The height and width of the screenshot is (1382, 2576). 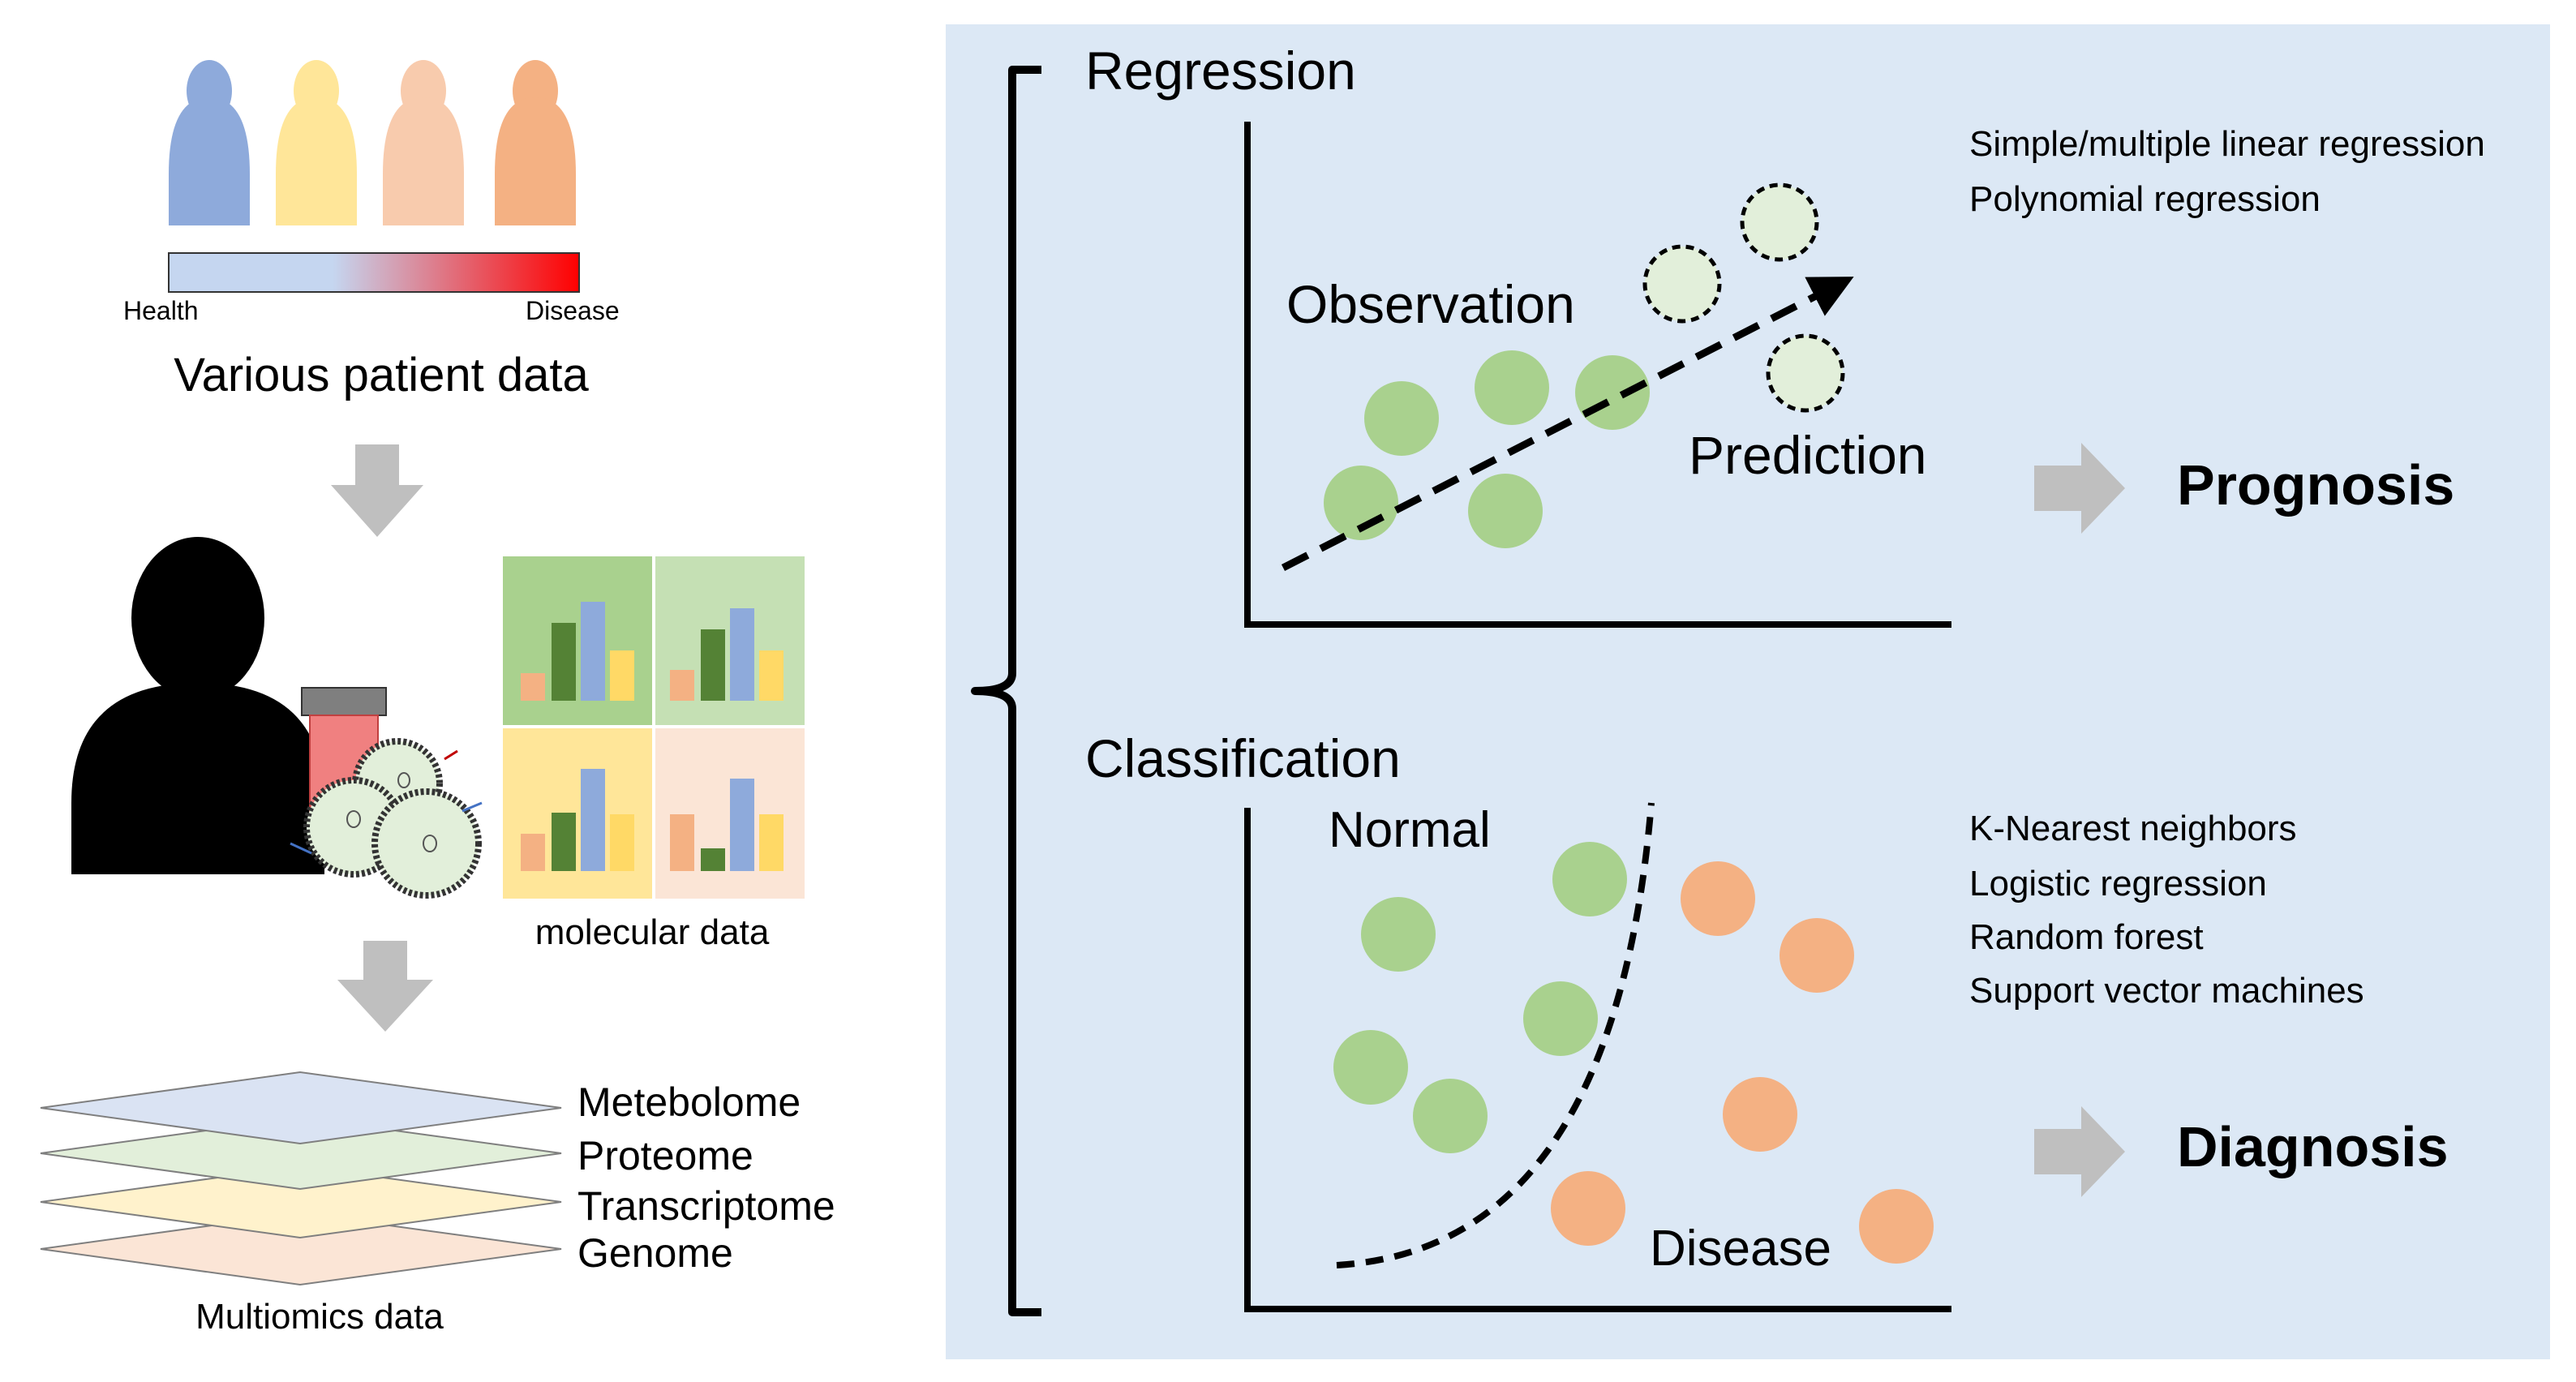 What do you see at coordinates (423, 142) in the screenshot?
I see `patient-icon-peach` at bounding box center [423, 142].